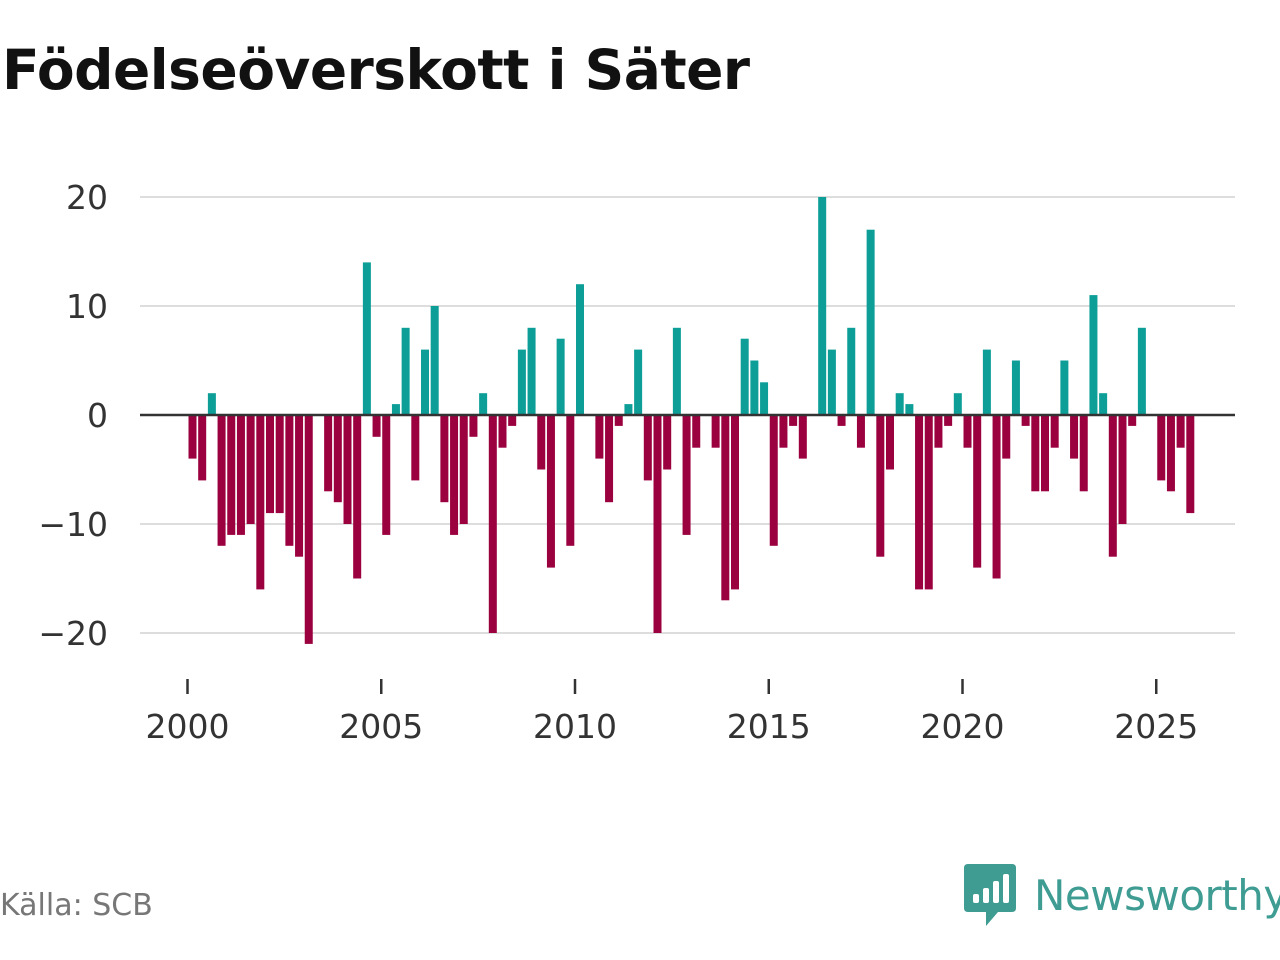  What do you see at coordinates (769, 726) in the screenshot?
I see `x-tick-label: 2015` at bounding box center [769, 726].